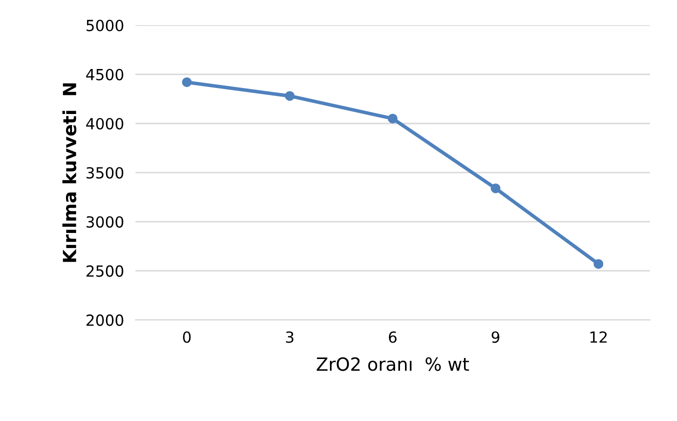 This screenshot has width=677, height=421. I want to click on y-tick-label: 5000, so click(105, 26).